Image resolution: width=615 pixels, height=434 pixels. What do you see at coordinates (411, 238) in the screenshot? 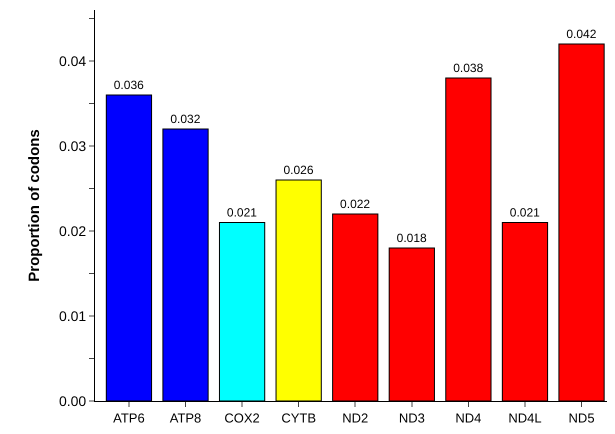
I see `data-label: 0.018` at bounding box center [411, 238].